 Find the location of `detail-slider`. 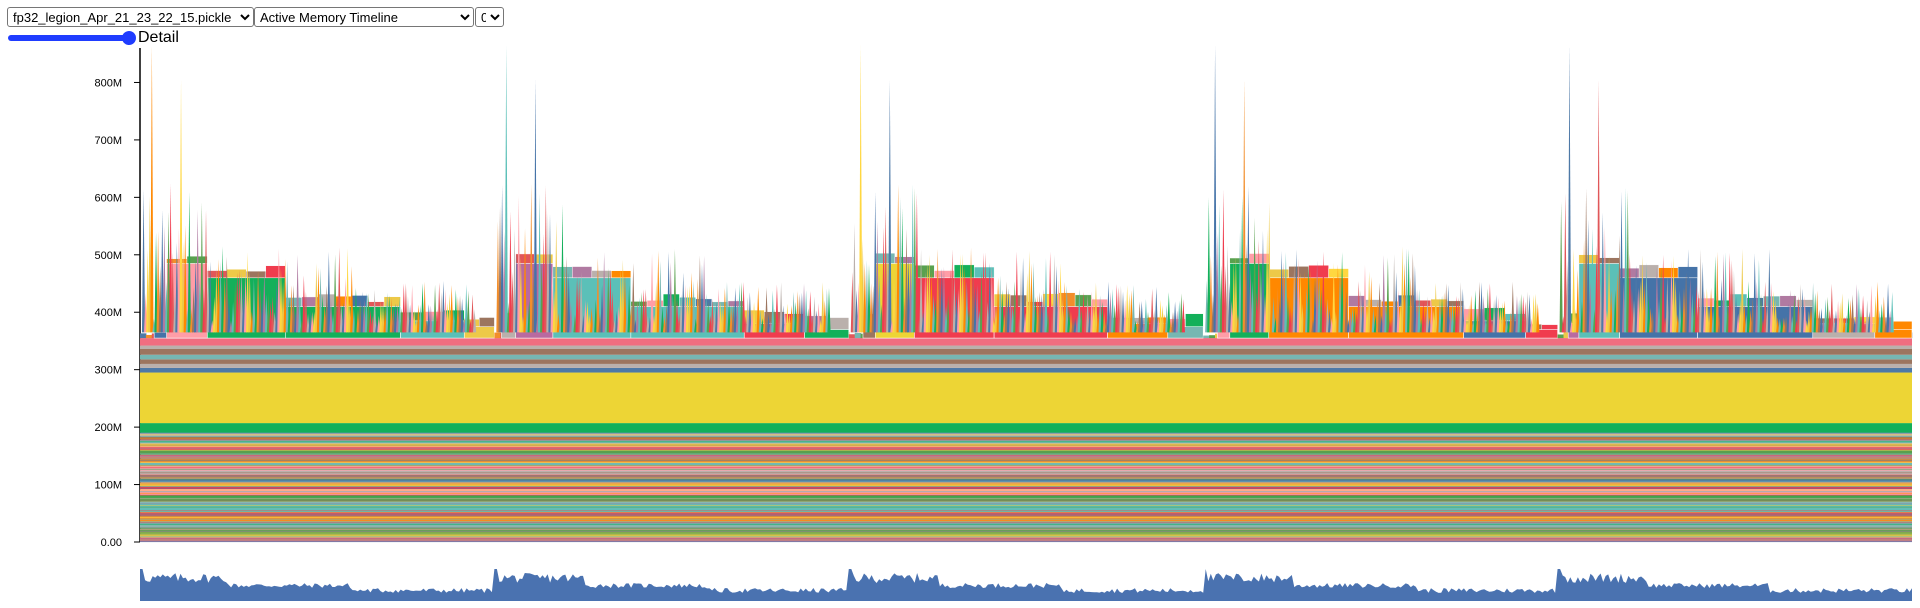

detail-slider is located at coordinates (72, 38).